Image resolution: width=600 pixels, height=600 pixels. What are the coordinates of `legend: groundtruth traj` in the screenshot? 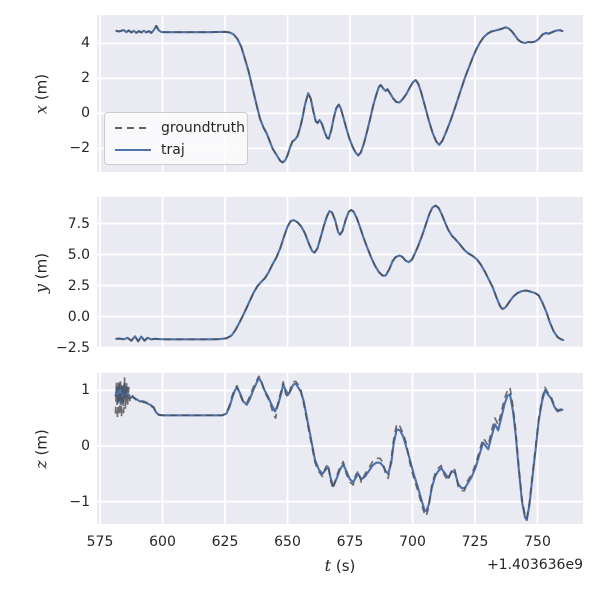 It's located at (176, 138).